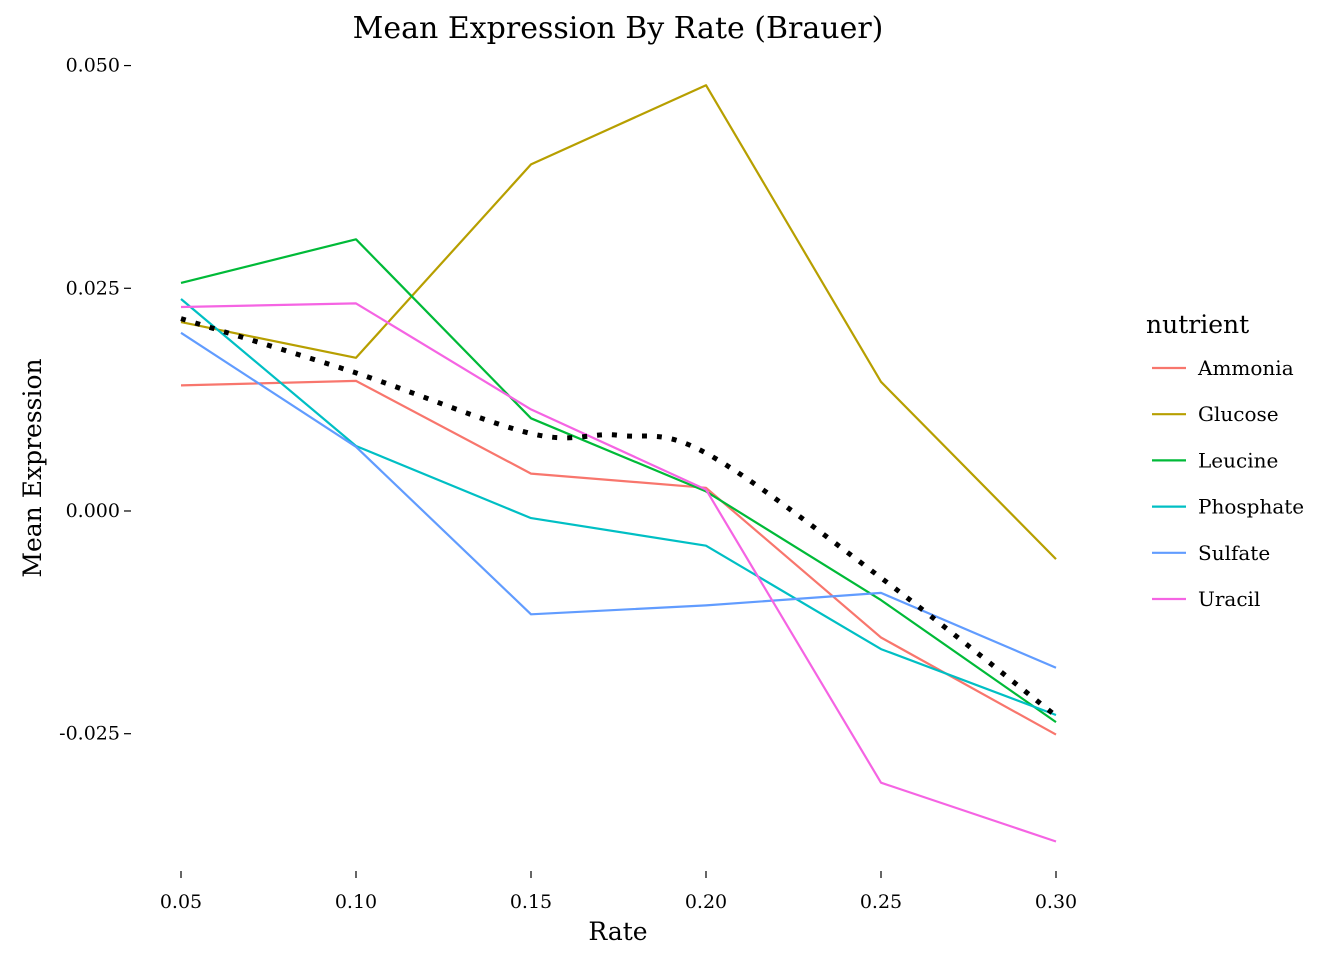 The width and height of the screenshot is (1344, 960). Describe the element at coordinates (881, 902) in the screenshot. I see `x-tick-label: 0.25` at that location.